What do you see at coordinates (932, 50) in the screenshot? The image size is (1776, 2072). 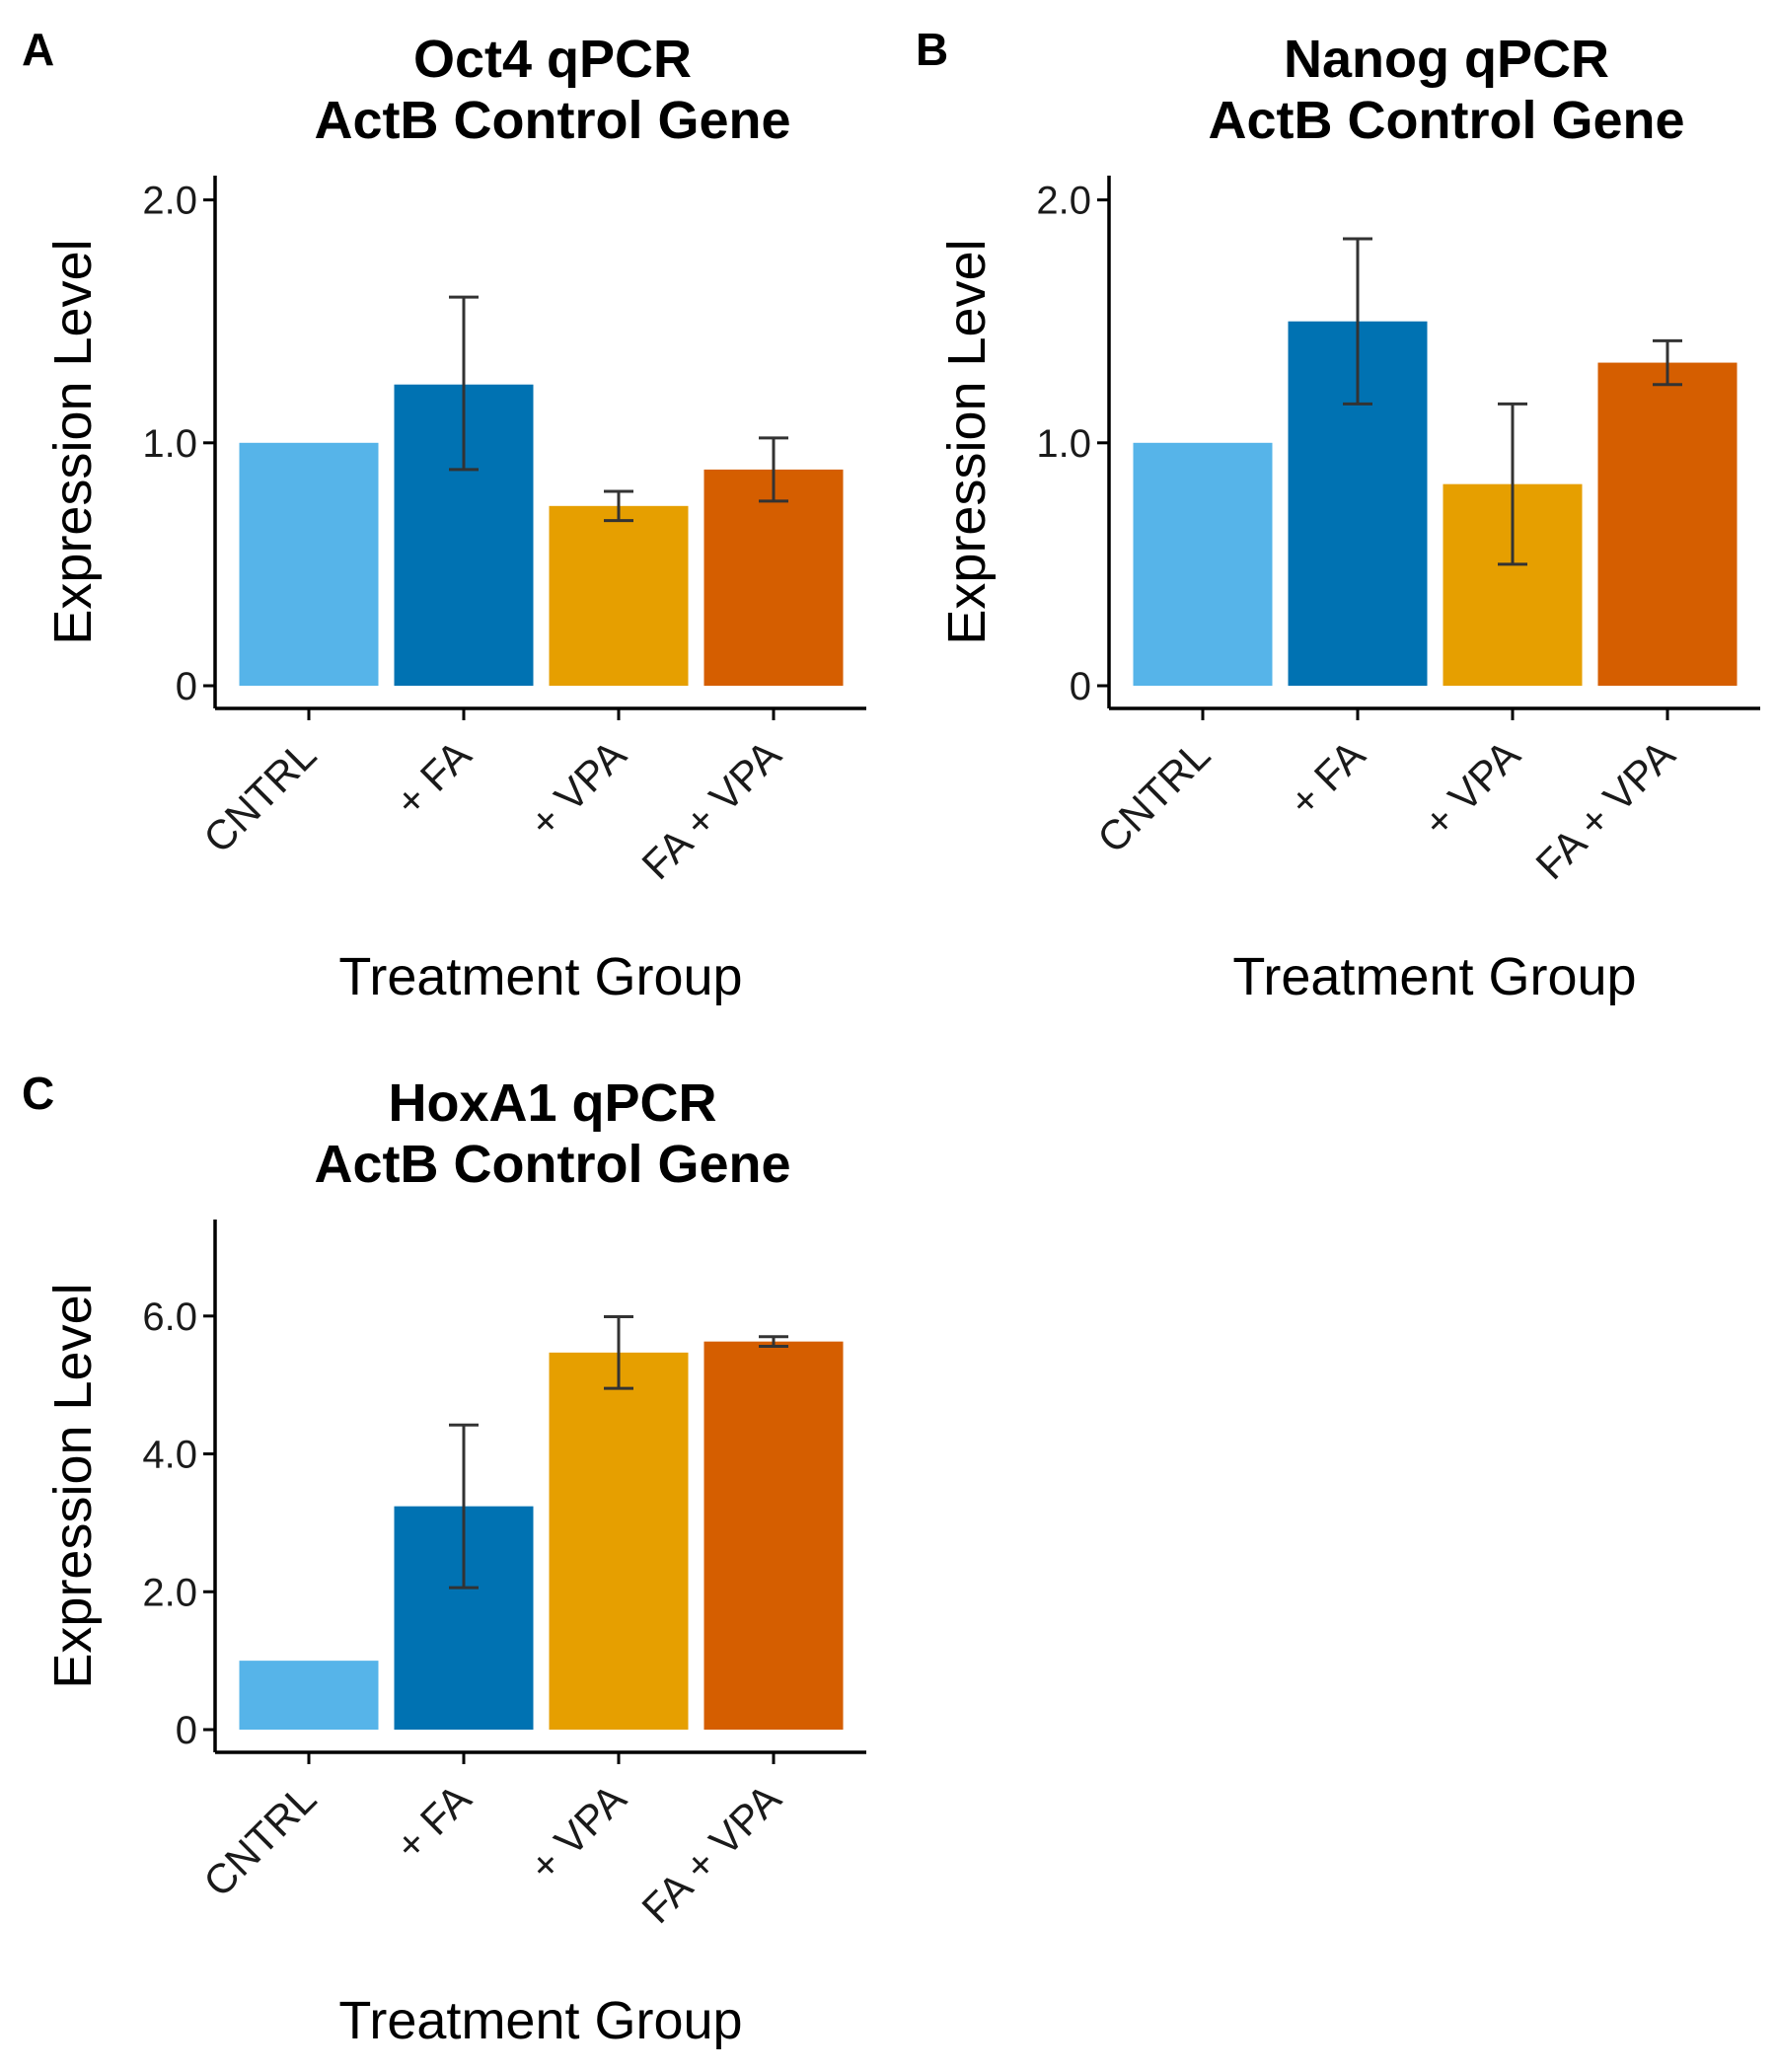 I see `panel-letter: B` at bounding box center [932, 50].